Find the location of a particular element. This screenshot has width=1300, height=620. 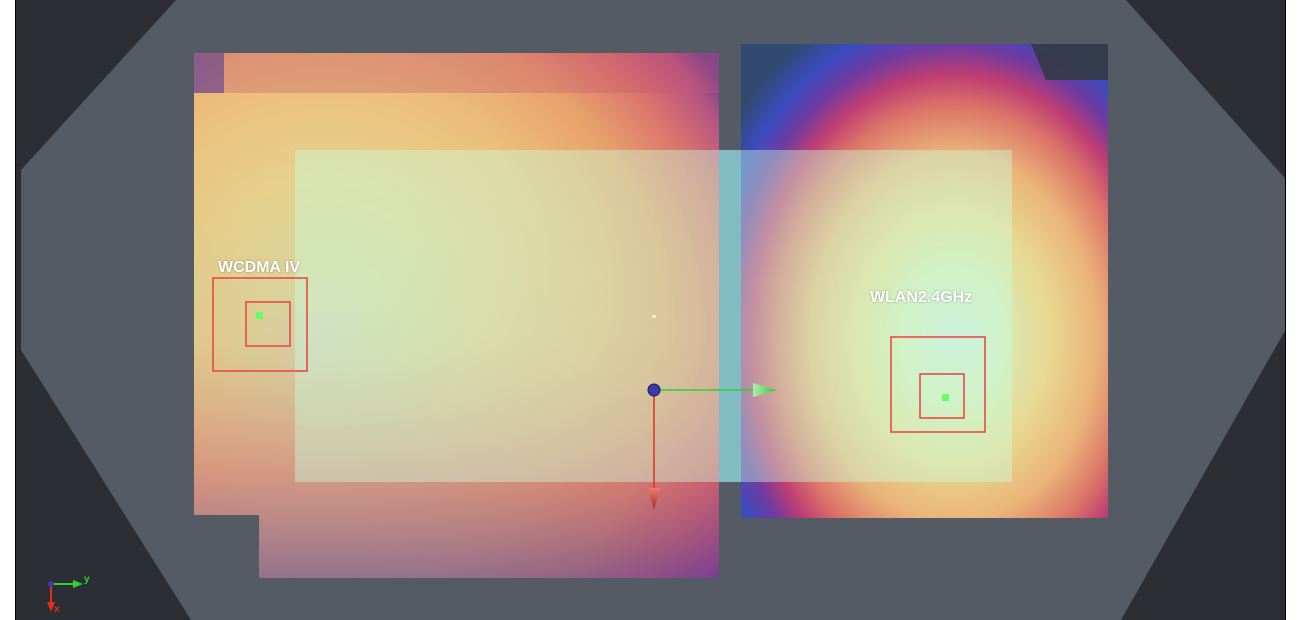

antenna-wlan24 is located at coordinates (938, 384).